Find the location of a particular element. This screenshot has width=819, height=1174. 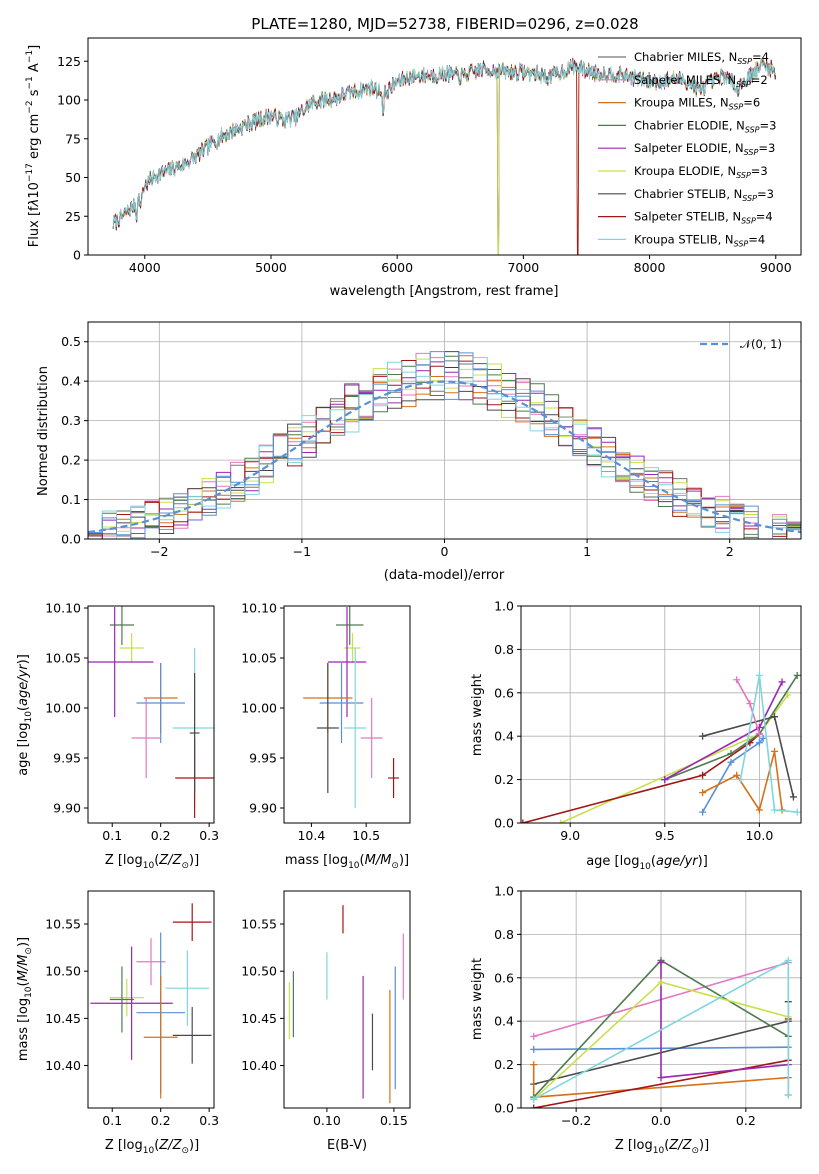

spectrum-xtick-label: 9000 is located at coordinates (776, 267).